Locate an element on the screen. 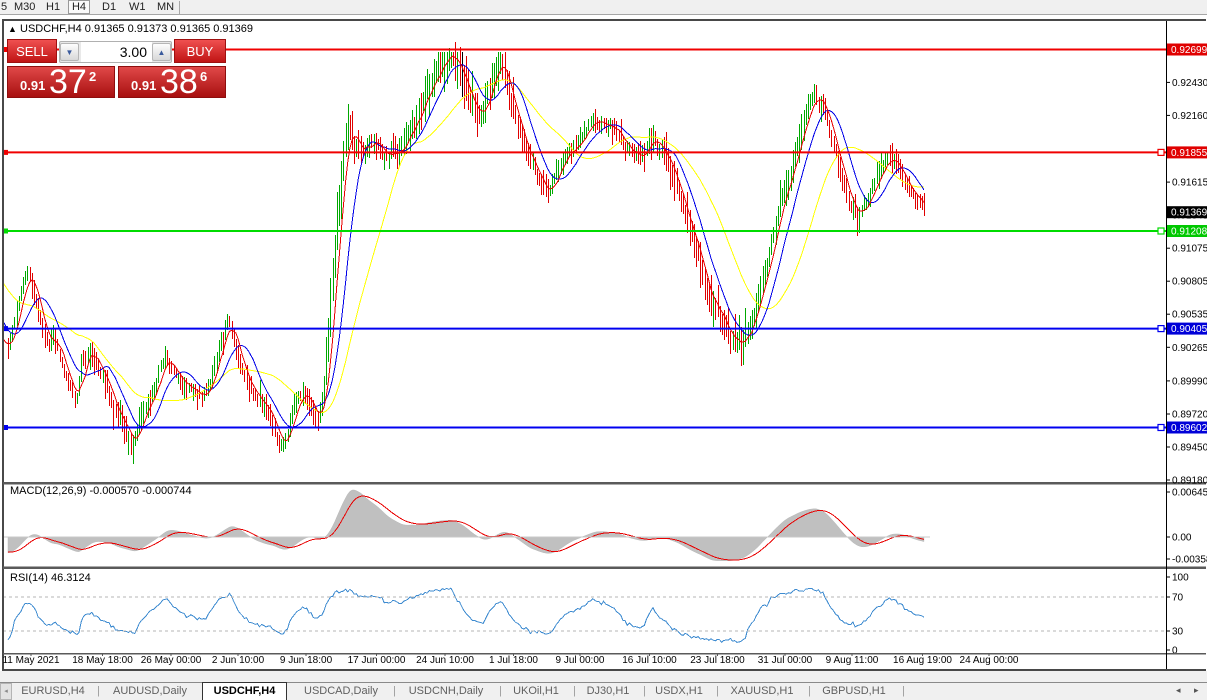 This screenshot has height=700, width=1207. svg-text: 1 Jul 18:00 is located at coordinates (513, 660).